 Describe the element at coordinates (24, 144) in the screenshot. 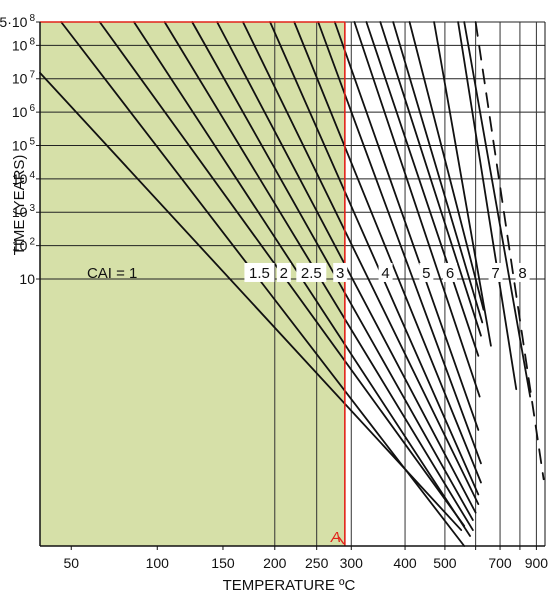

I see `y-tick-label-4: 10 5` at that location.